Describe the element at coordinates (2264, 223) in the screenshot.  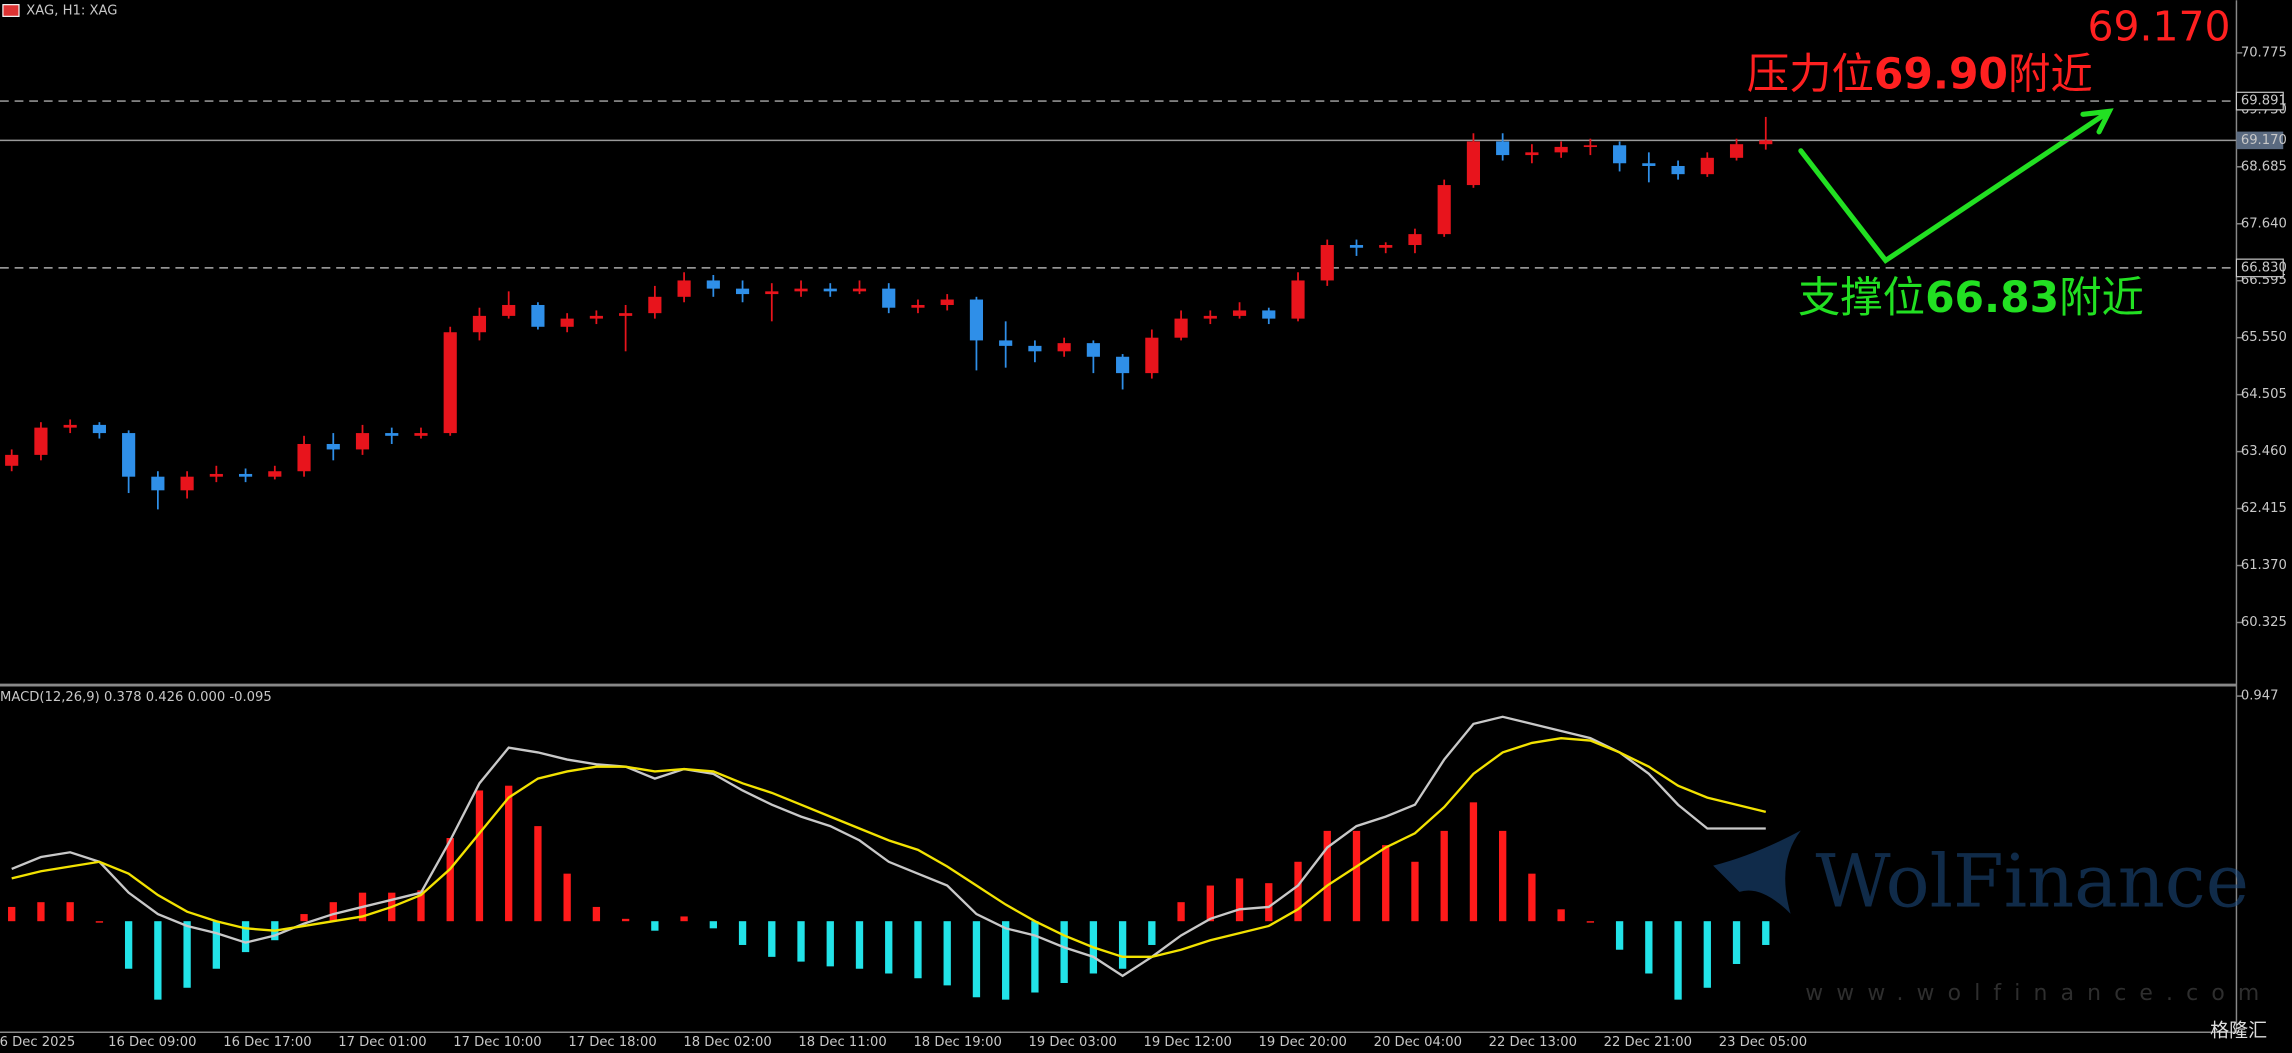
I see `y-tick-label: 67.640` at that location.